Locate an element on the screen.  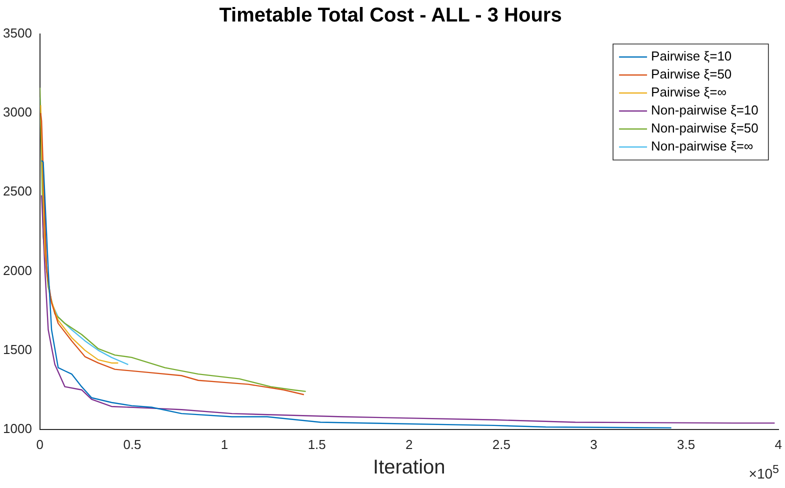
chart-title: Timetable Total Cost - ALL - 3 Hours is located at coordinates (390, 15).